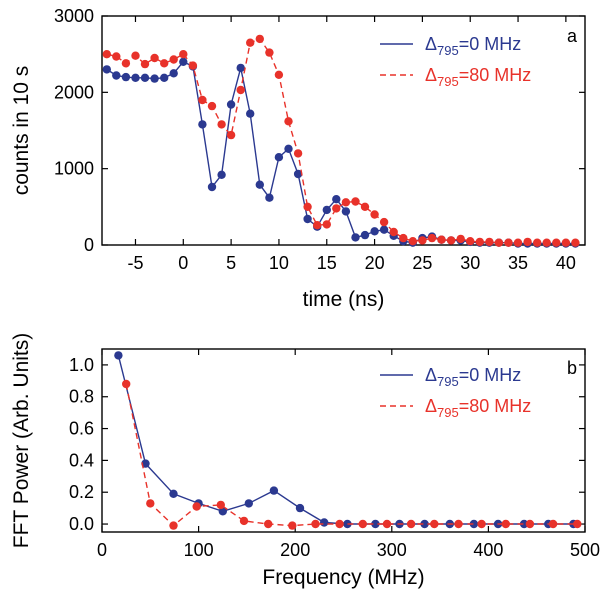 This screenshot has height=593, width=601. What do you see at coordinates (327, 263) in the screenshot?
I see `panel-a-xtick-label: 15` at bounding box center [327, 263].